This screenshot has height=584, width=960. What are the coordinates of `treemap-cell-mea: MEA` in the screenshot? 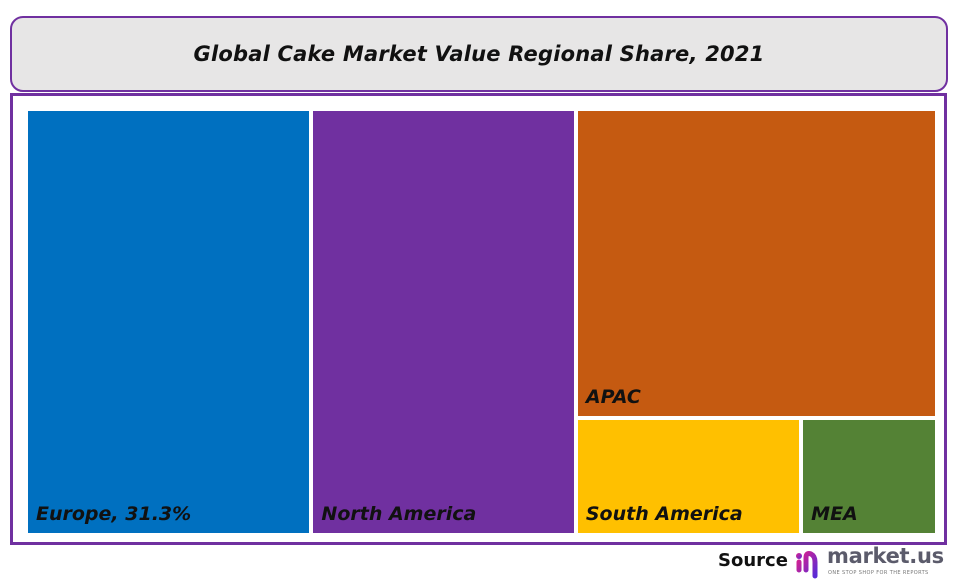 It's located at (869, 476).